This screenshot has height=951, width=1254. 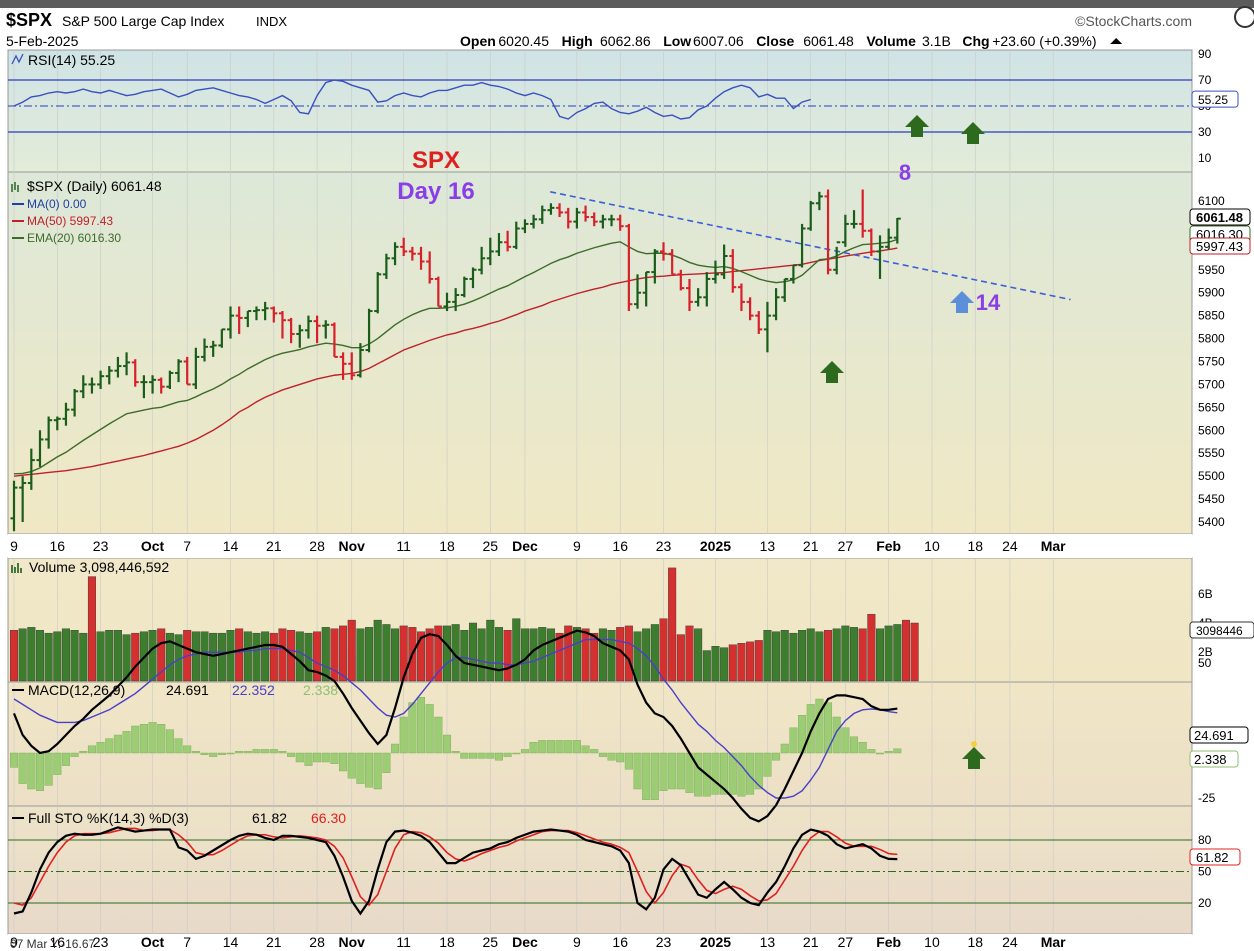 What do you see at coordinates (832, 372) in the screenshot?
I see `green-arrow-icon` at bounding box center [832, 372].